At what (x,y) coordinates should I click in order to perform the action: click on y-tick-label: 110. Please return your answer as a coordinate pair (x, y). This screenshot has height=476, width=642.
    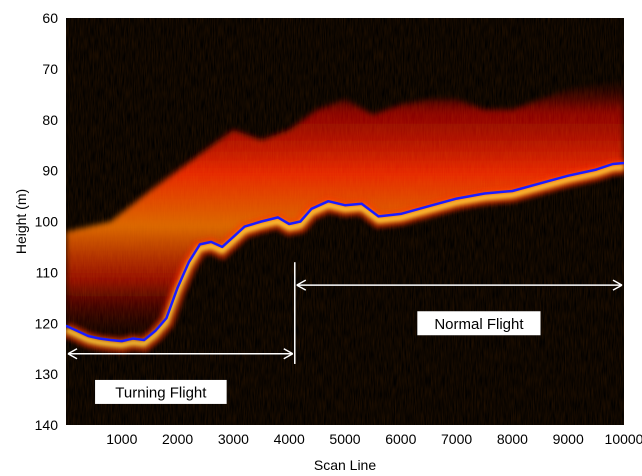
    Looking at the image, I should click on (47, 272).